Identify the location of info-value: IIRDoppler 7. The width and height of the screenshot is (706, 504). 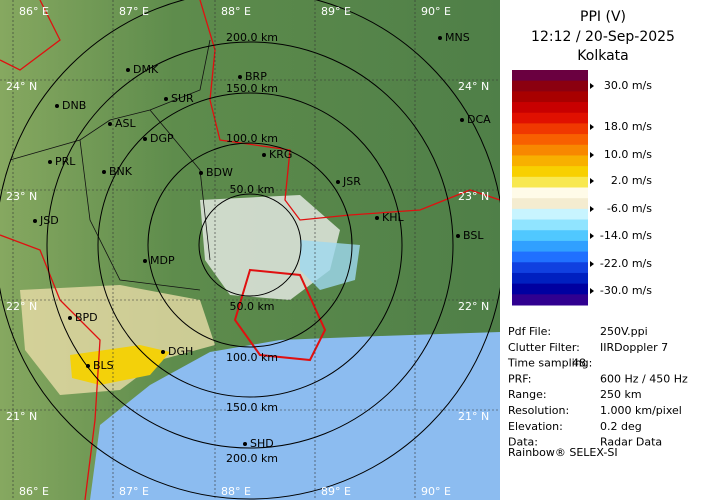
(634, 347).